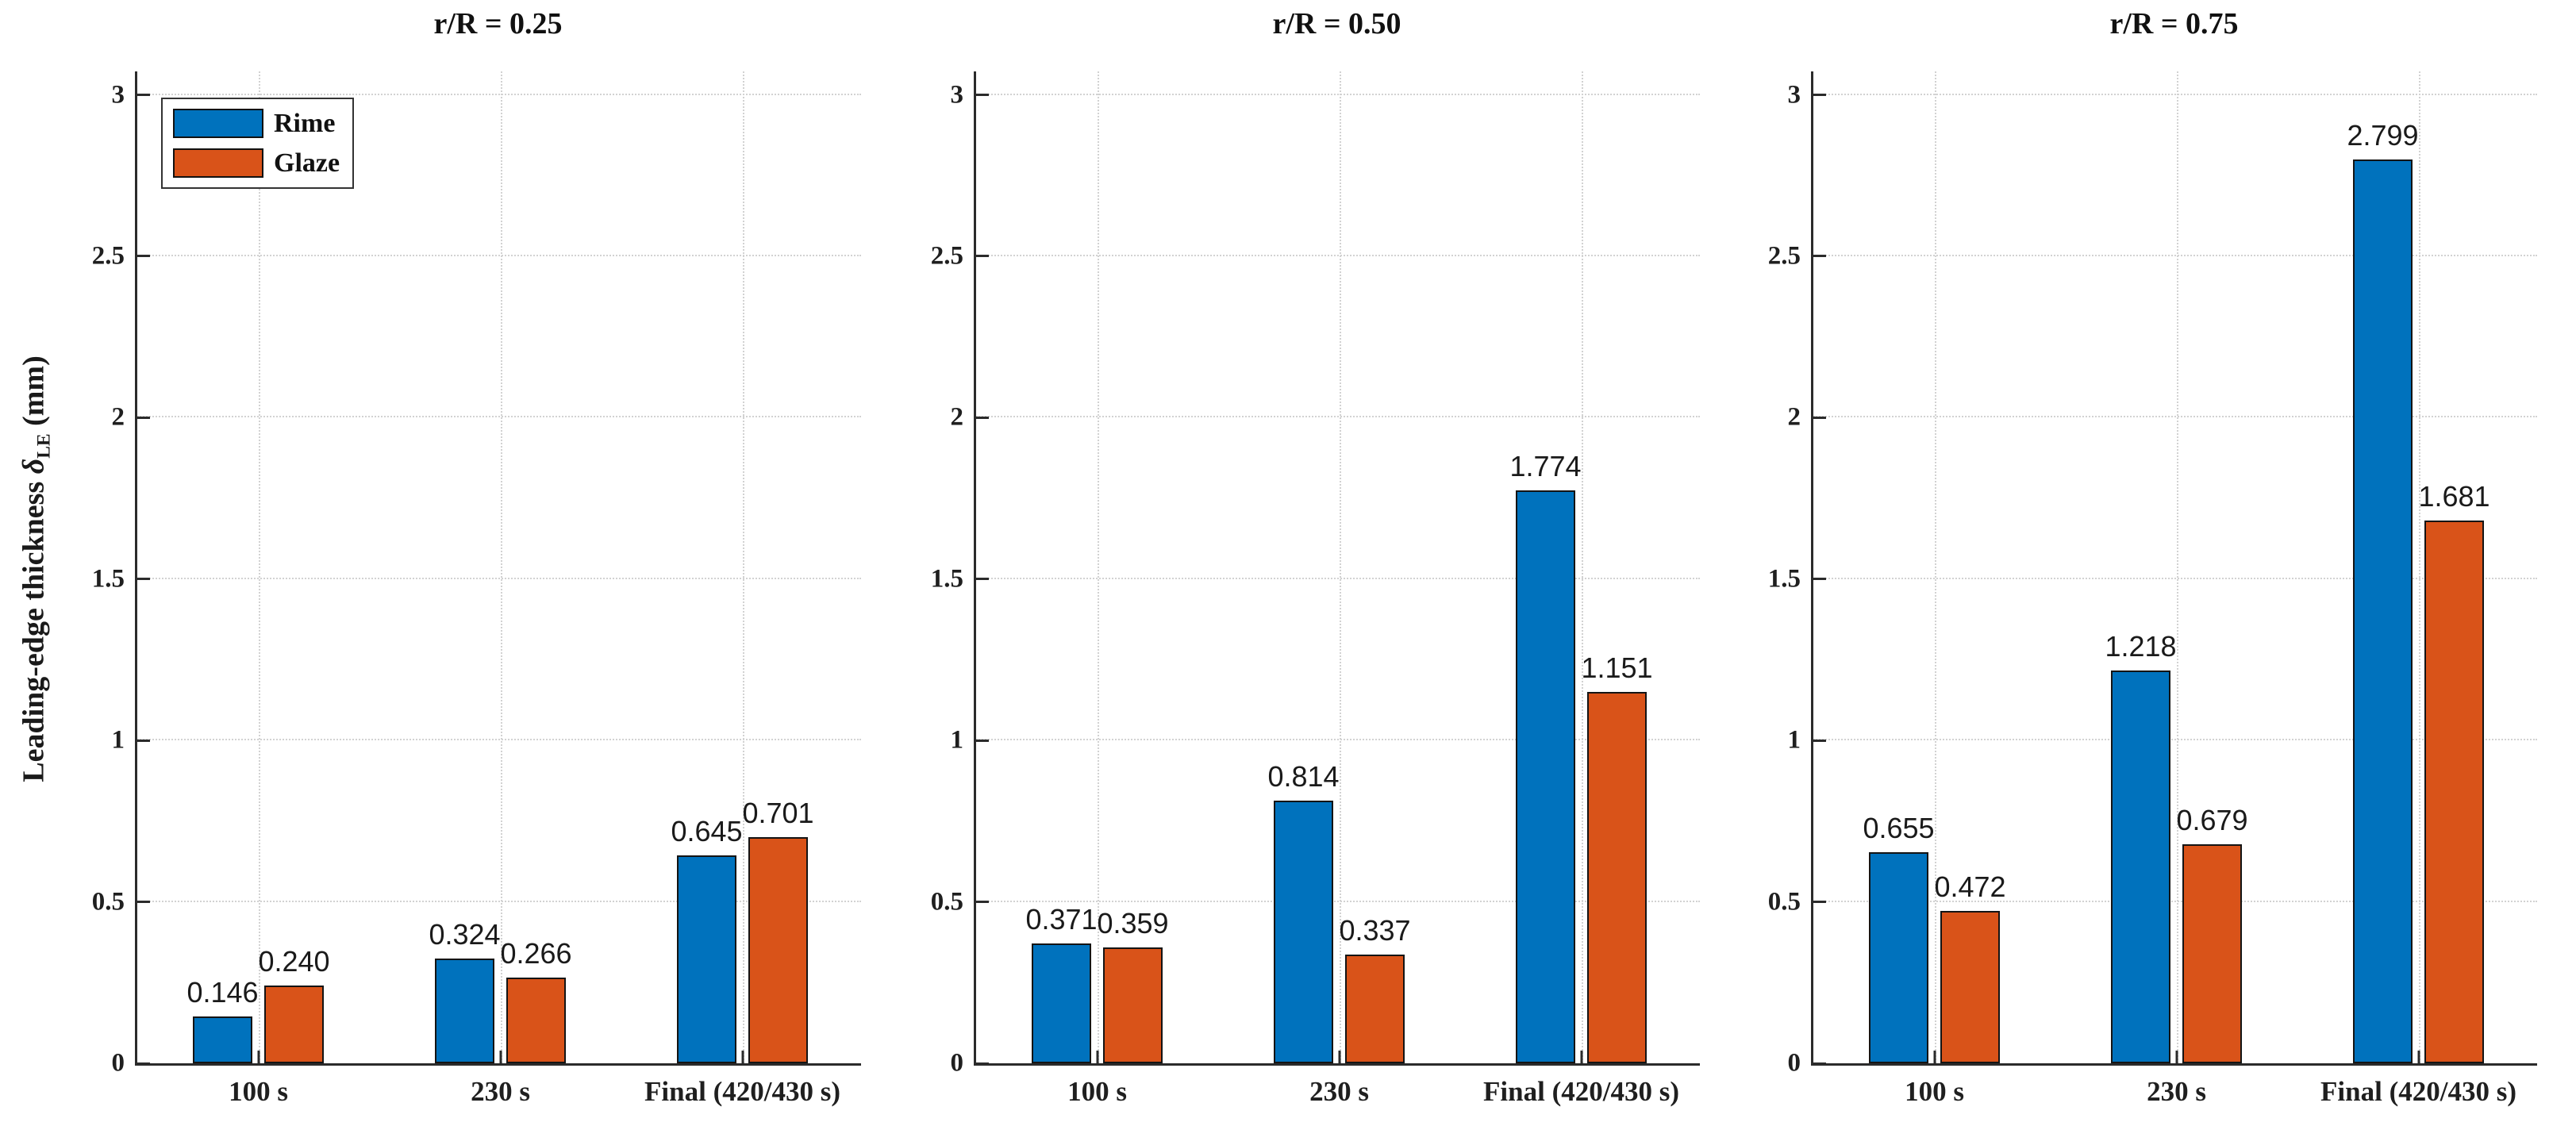 This screenshot has width=2576, height=1122. What do you see at coordinates (34, 627) in the screenshot?
I see `y-axis-label-text: Leading-edge thickness` at bounding box center [34, 627].